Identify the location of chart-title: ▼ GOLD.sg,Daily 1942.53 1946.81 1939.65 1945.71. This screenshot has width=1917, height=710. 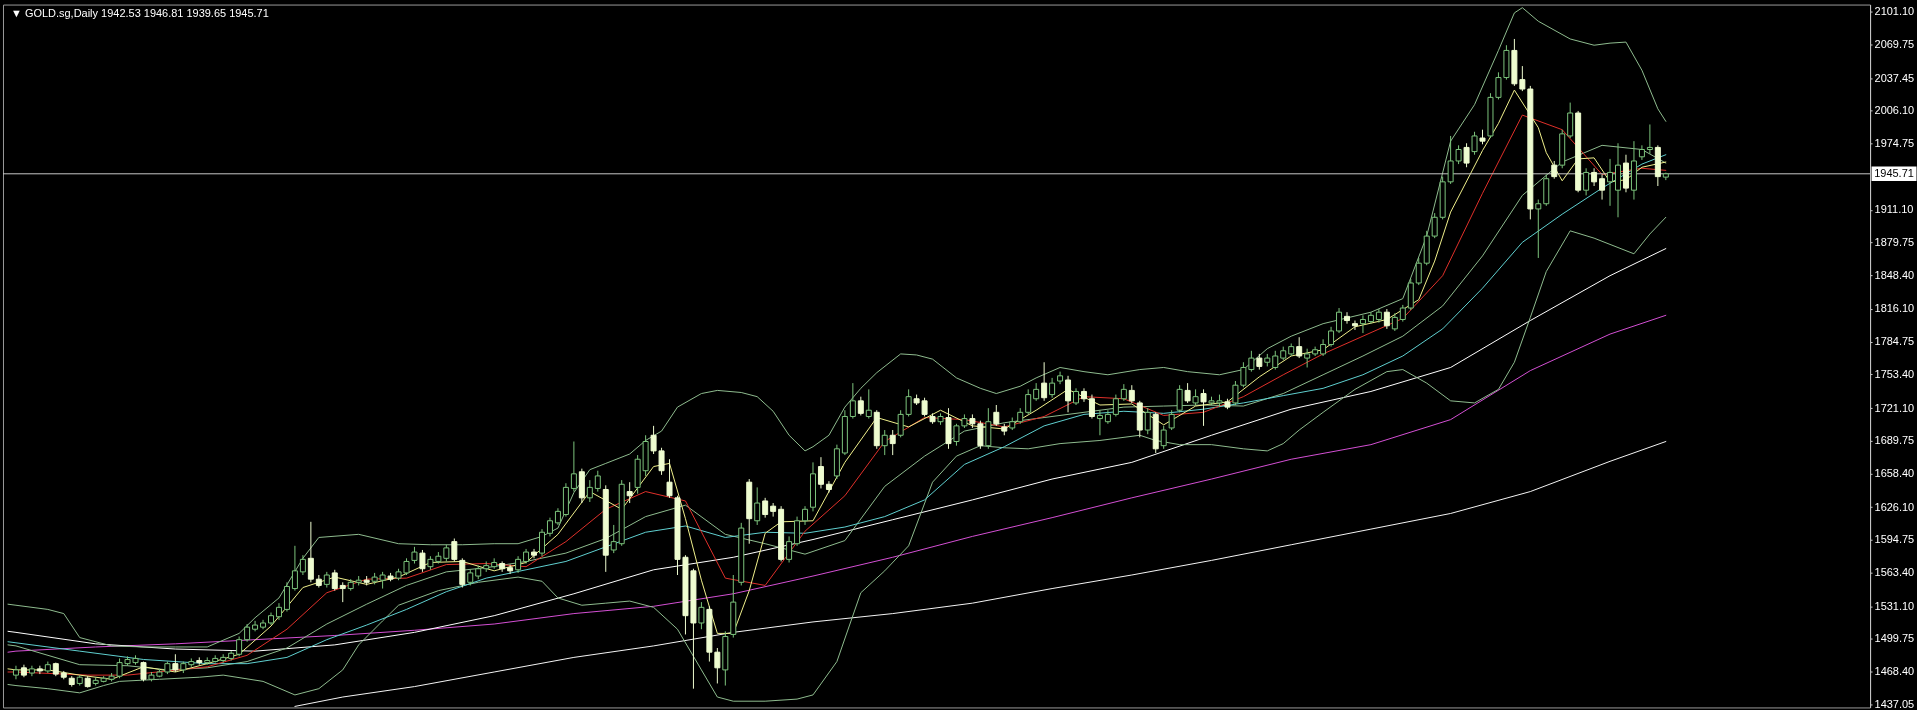
(139, 12).